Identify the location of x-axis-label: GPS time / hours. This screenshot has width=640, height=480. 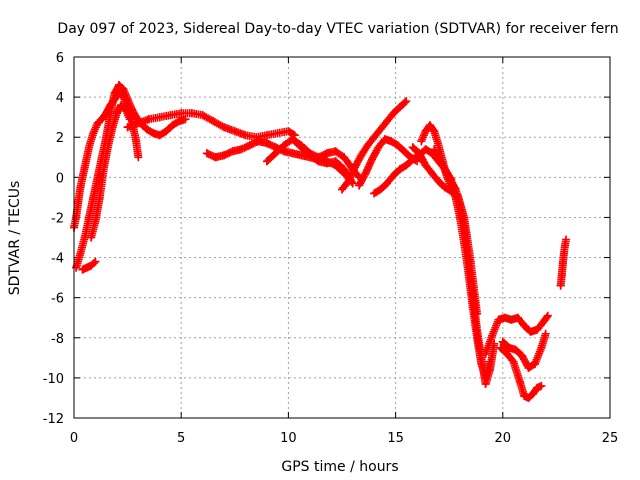
(339, 467).